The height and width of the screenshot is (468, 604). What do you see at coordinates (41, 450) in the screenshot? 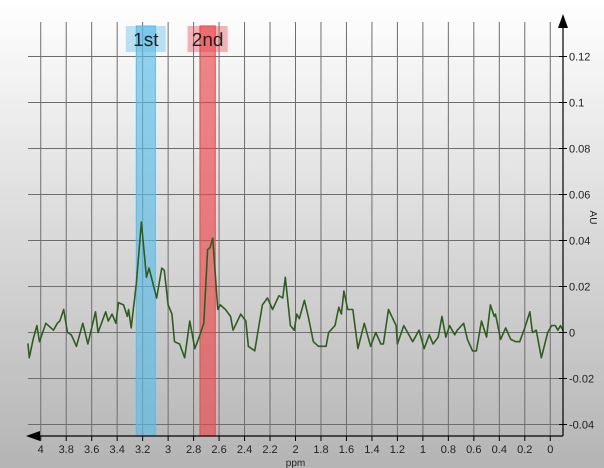
I see `x-tick-label: 4` at bounding box center [41, 450].